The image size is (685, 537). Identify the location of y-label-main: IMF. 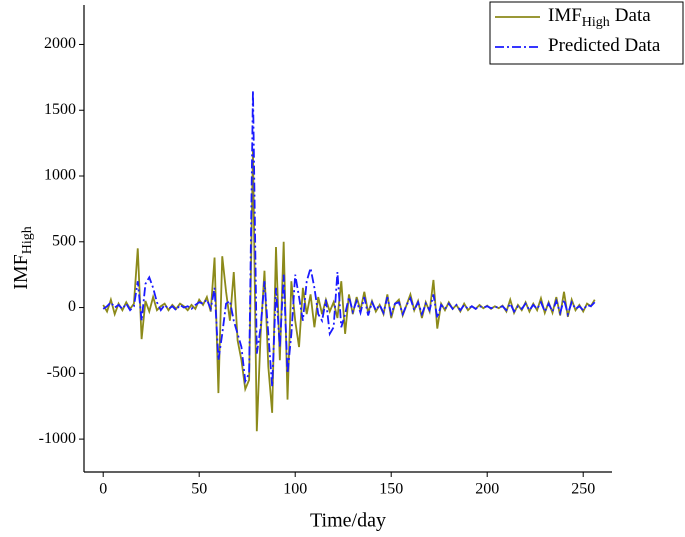
(21, 272).